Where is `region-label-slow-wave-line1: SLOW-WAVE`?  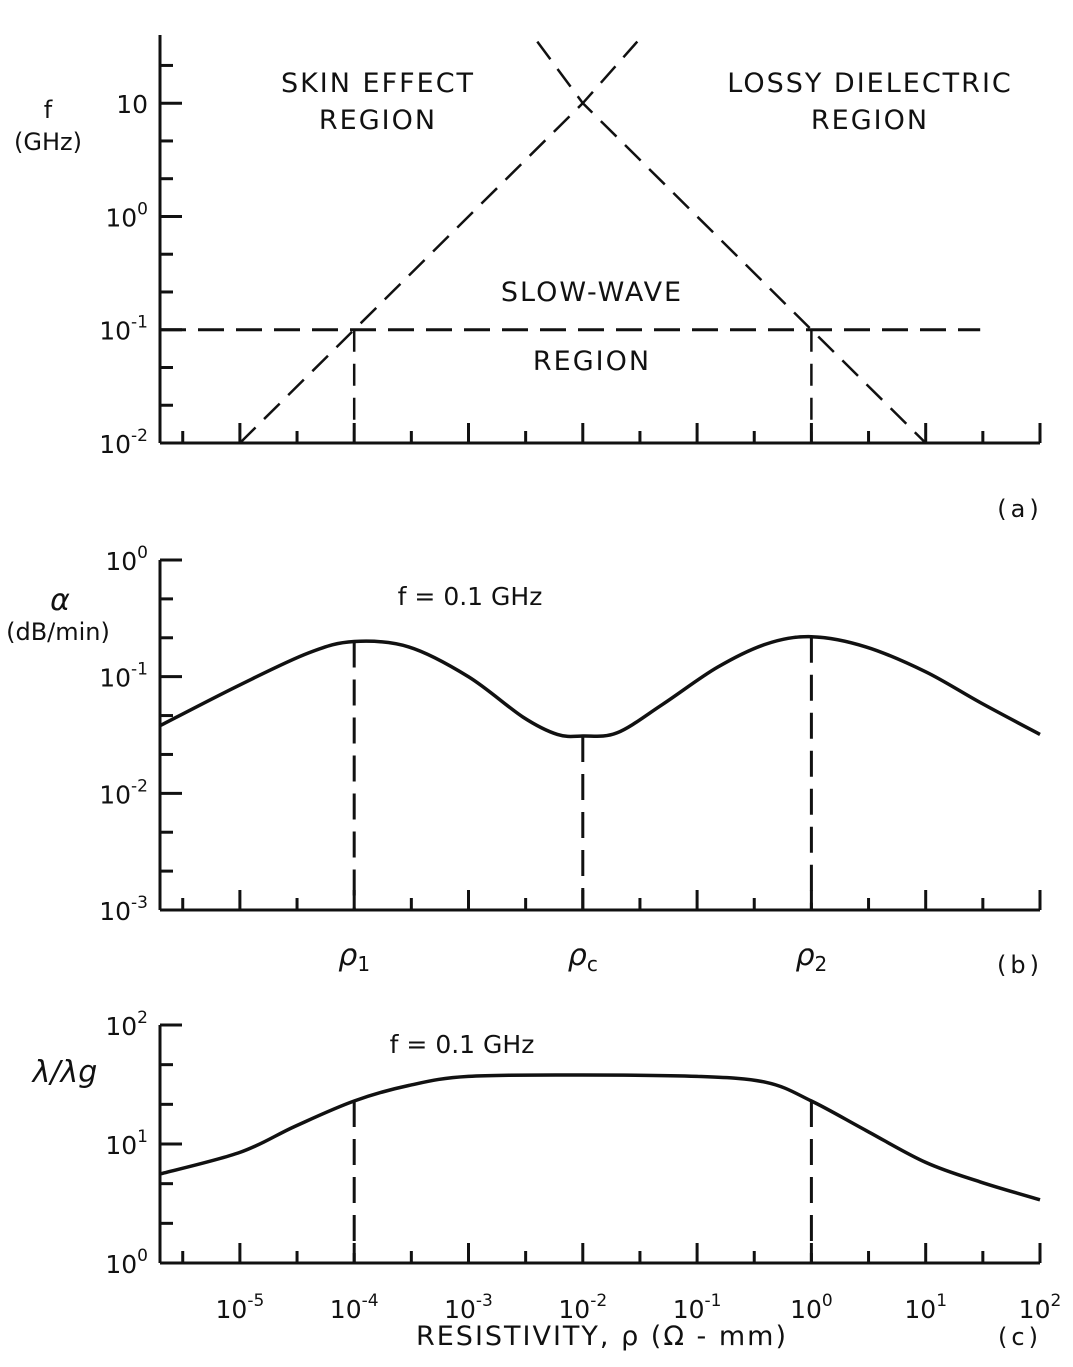 region-label-slow-wave-line1: SLOW-WAVE is located at coordinates (592, 292).